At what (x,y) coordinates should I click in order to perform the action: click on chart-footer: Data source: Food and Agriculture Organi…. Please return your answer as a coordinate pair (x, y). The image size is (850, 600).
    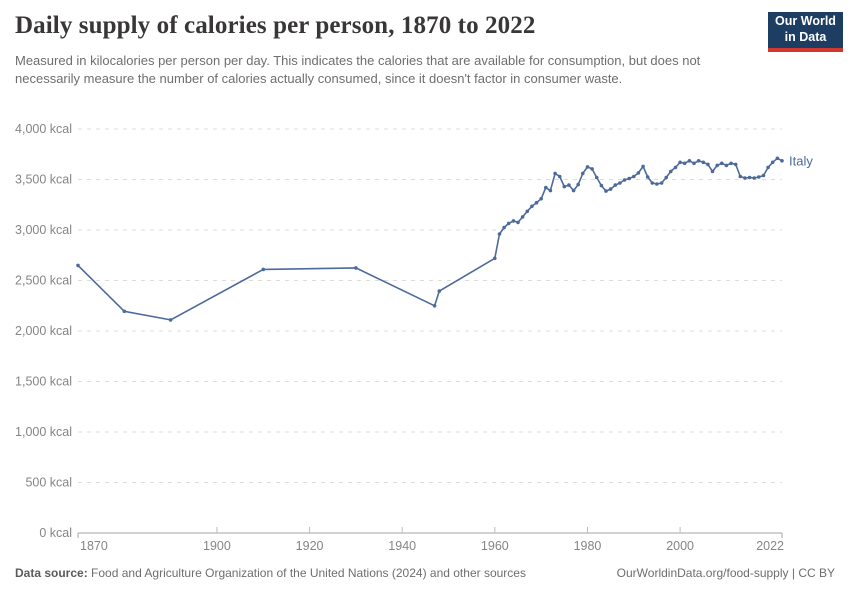
    Looking at the image, I should click on (425, 573).